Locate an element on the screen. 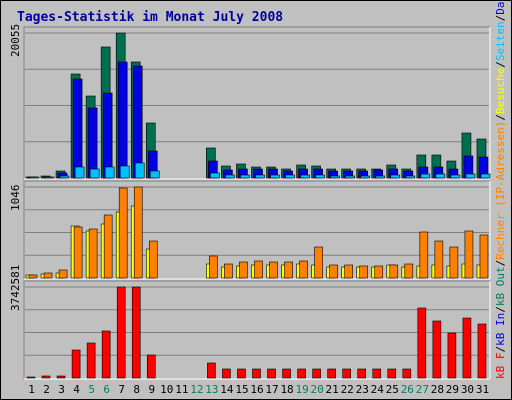 This screenshot has height=400, width=512. x-tick-label: 18 is located at coordinates (286, 389).